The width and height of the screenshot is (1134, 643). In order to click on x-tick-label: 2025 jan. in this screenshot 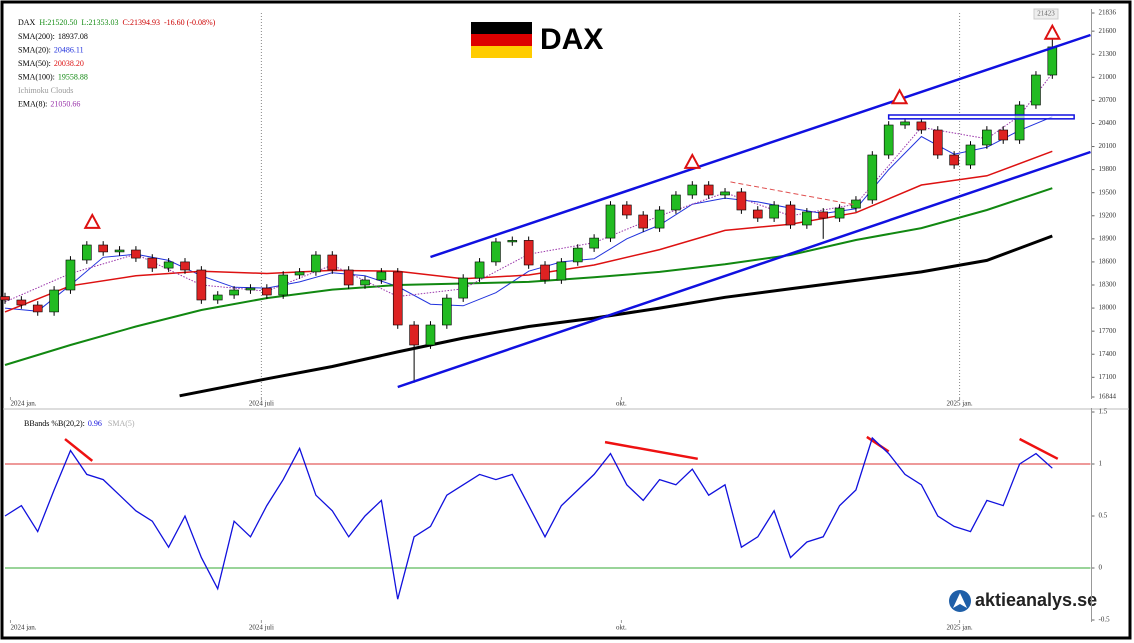, I will do `click(960, 628)`.